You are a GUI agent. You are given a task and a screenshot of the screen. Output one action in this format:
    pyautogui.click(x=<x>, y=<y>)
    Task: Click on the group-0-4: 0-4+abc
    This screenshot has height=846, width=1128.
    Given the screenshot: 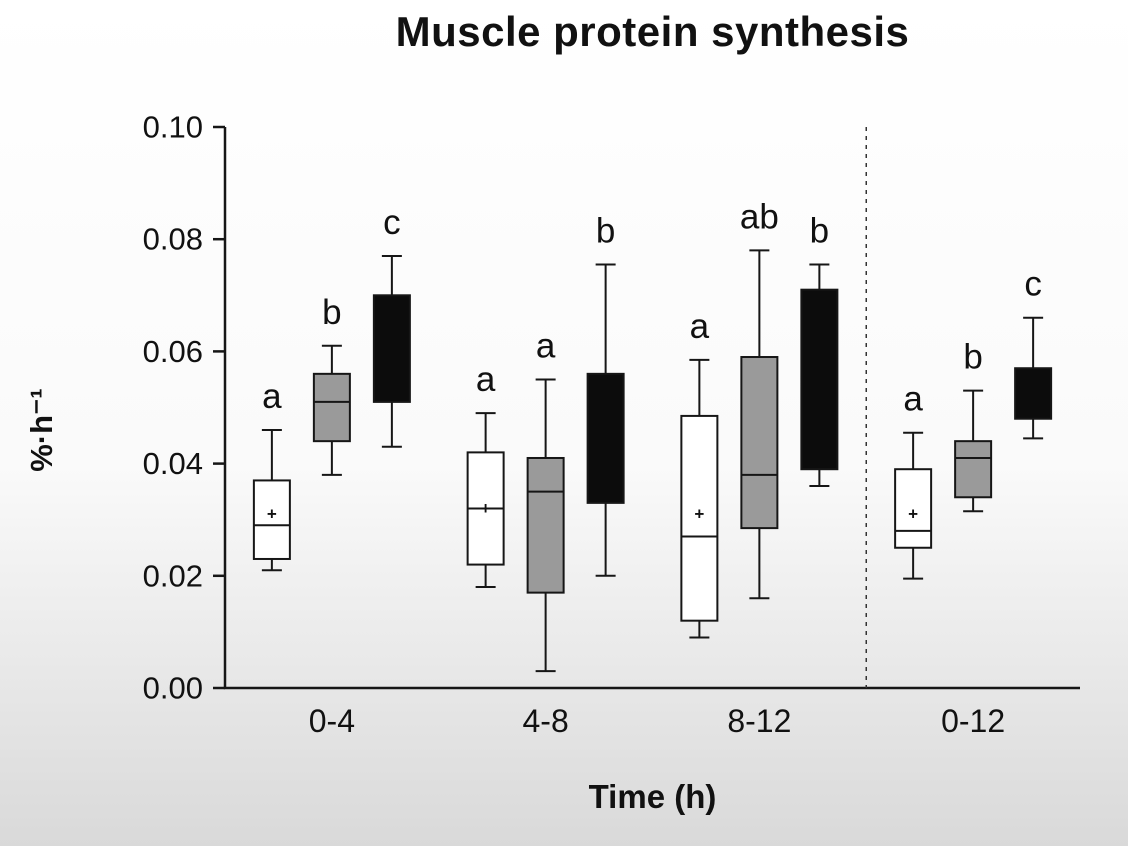 What is the action you would take?
    pyautogui.click(x=331, y=471)
    